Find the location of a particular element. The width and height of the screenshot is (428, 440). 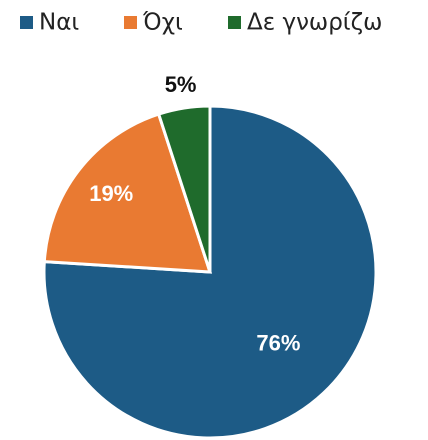

data-label: 19% is located at coordinates (111, 193).